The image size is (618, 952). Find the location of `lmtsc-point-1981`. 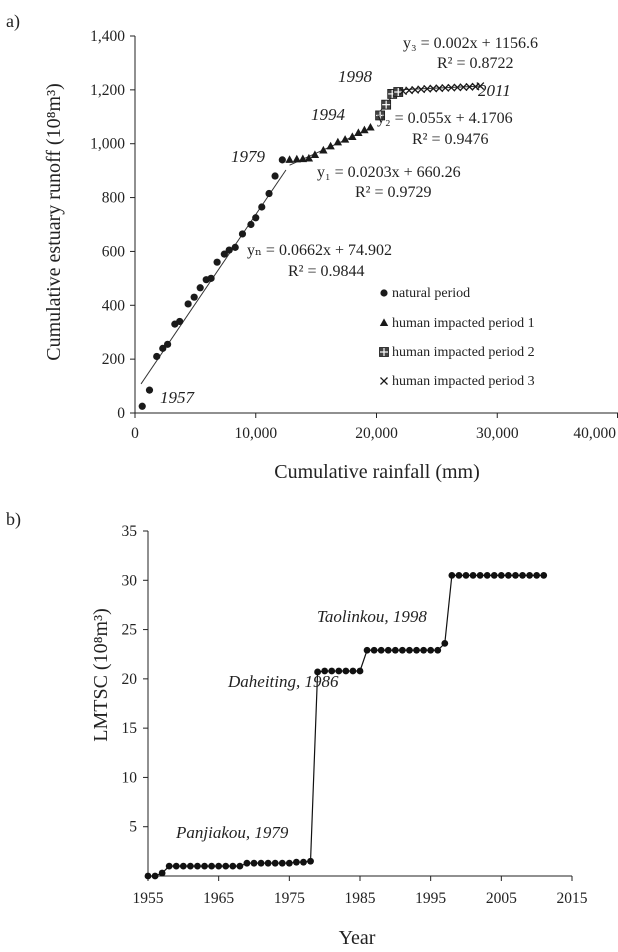

lmtsc-point-1981 is located at coordinates (332, 671).